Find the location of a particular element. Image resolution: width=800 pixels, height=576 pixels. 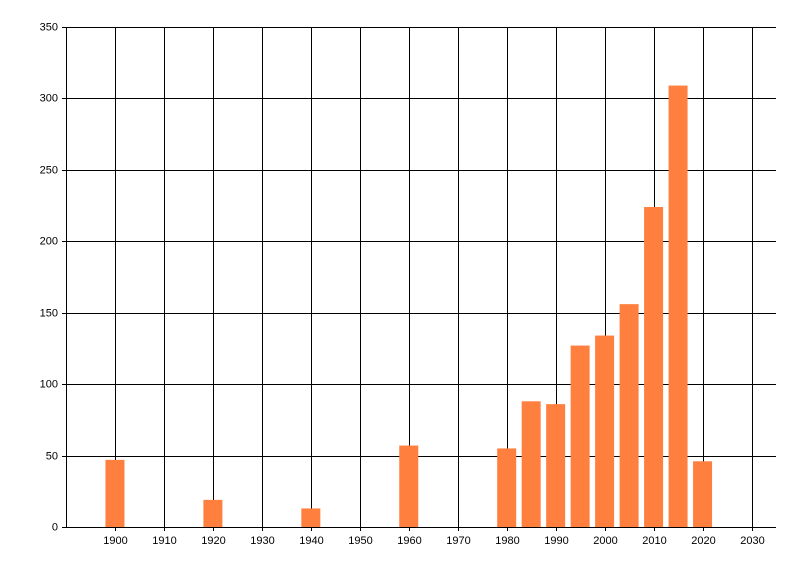

y-tick-label: 250 is located at coordinates (49, 170).